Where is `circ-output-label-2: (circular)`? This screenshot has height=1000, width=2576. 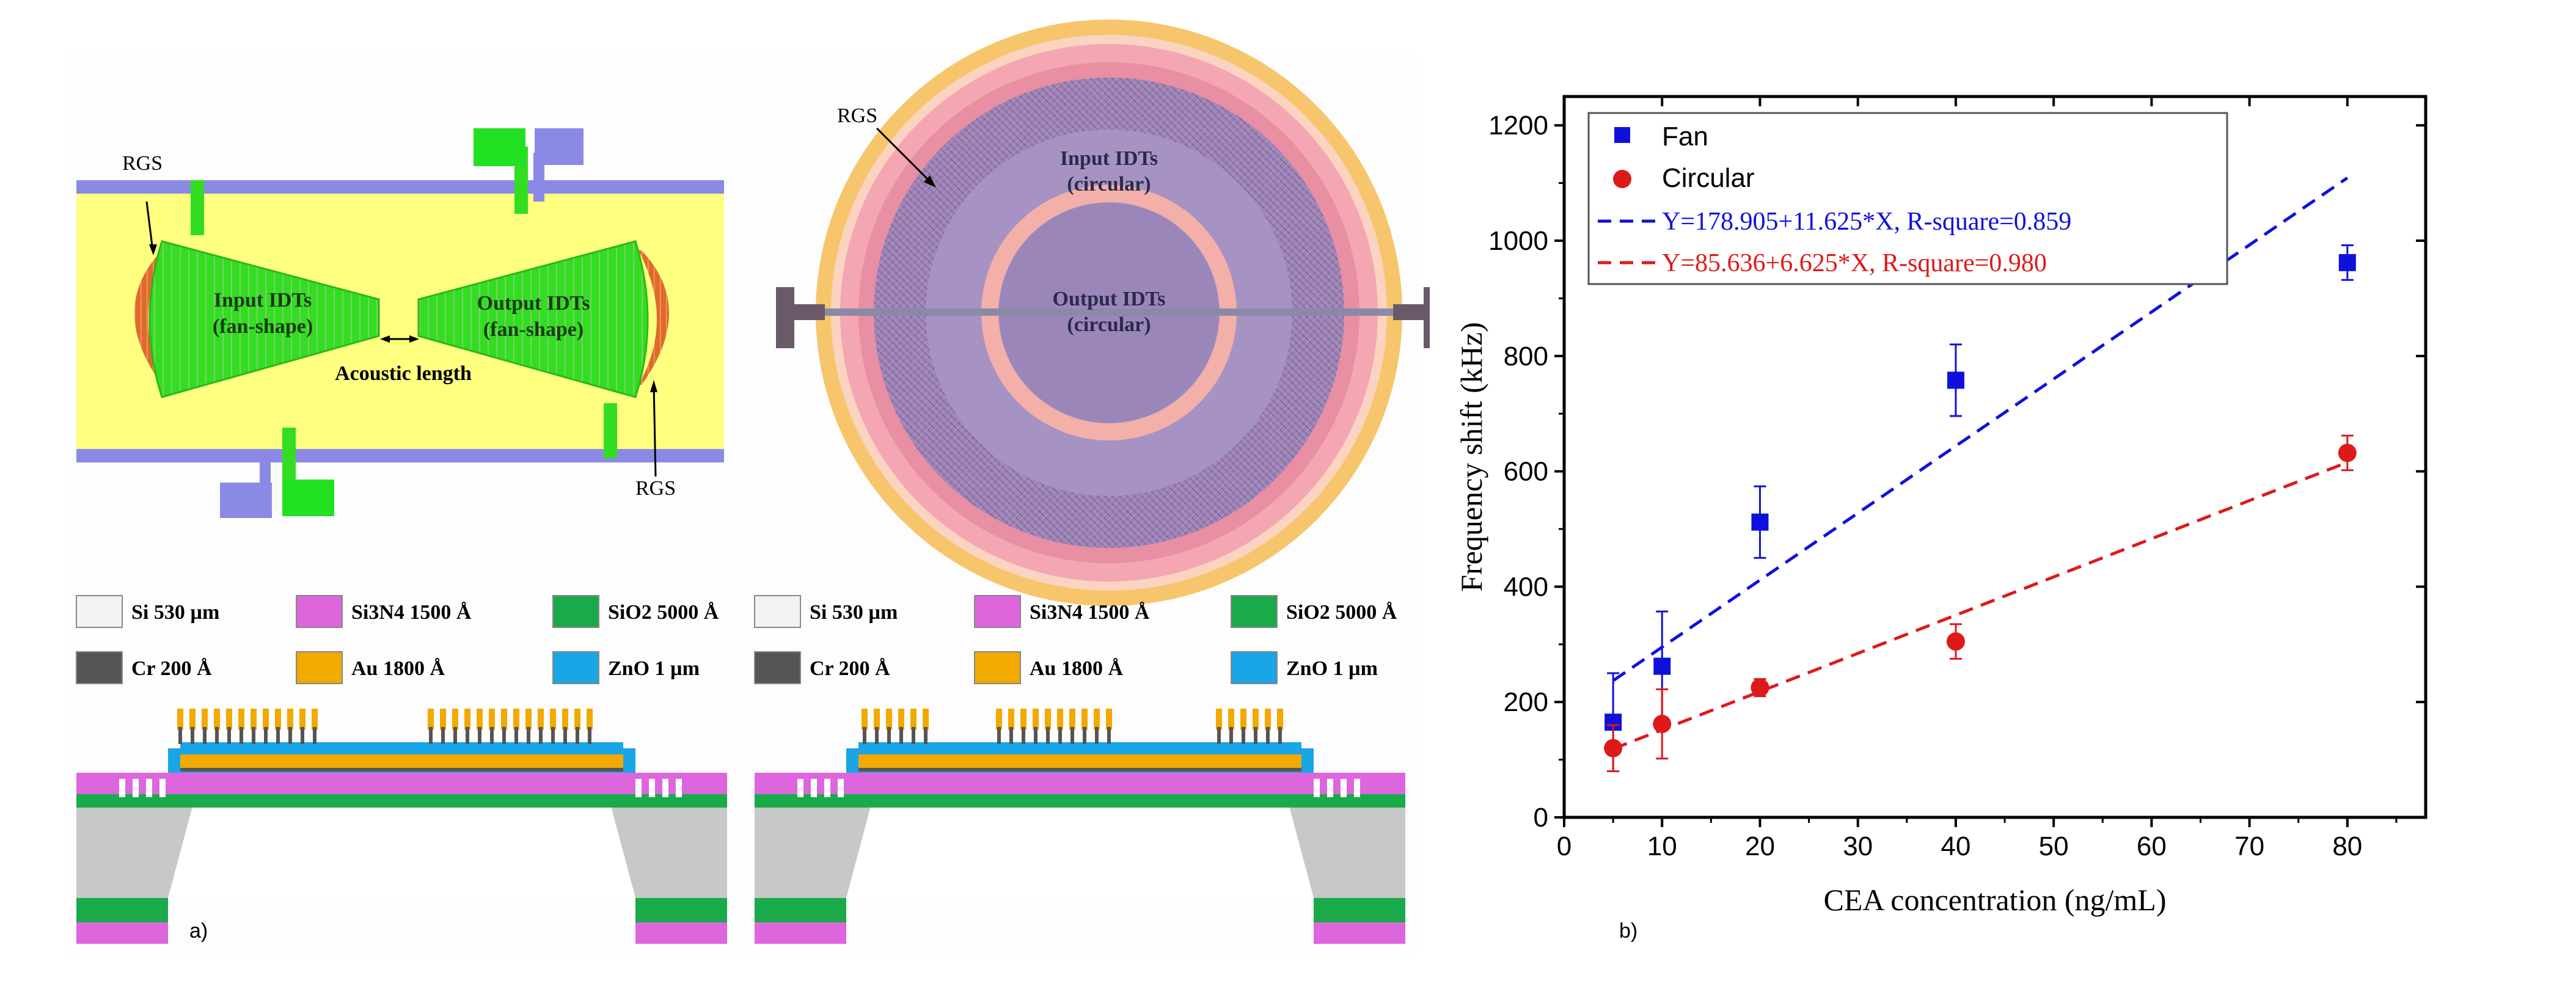
circ-output-label-2: (circular) is located at coordinates (1109, 324).